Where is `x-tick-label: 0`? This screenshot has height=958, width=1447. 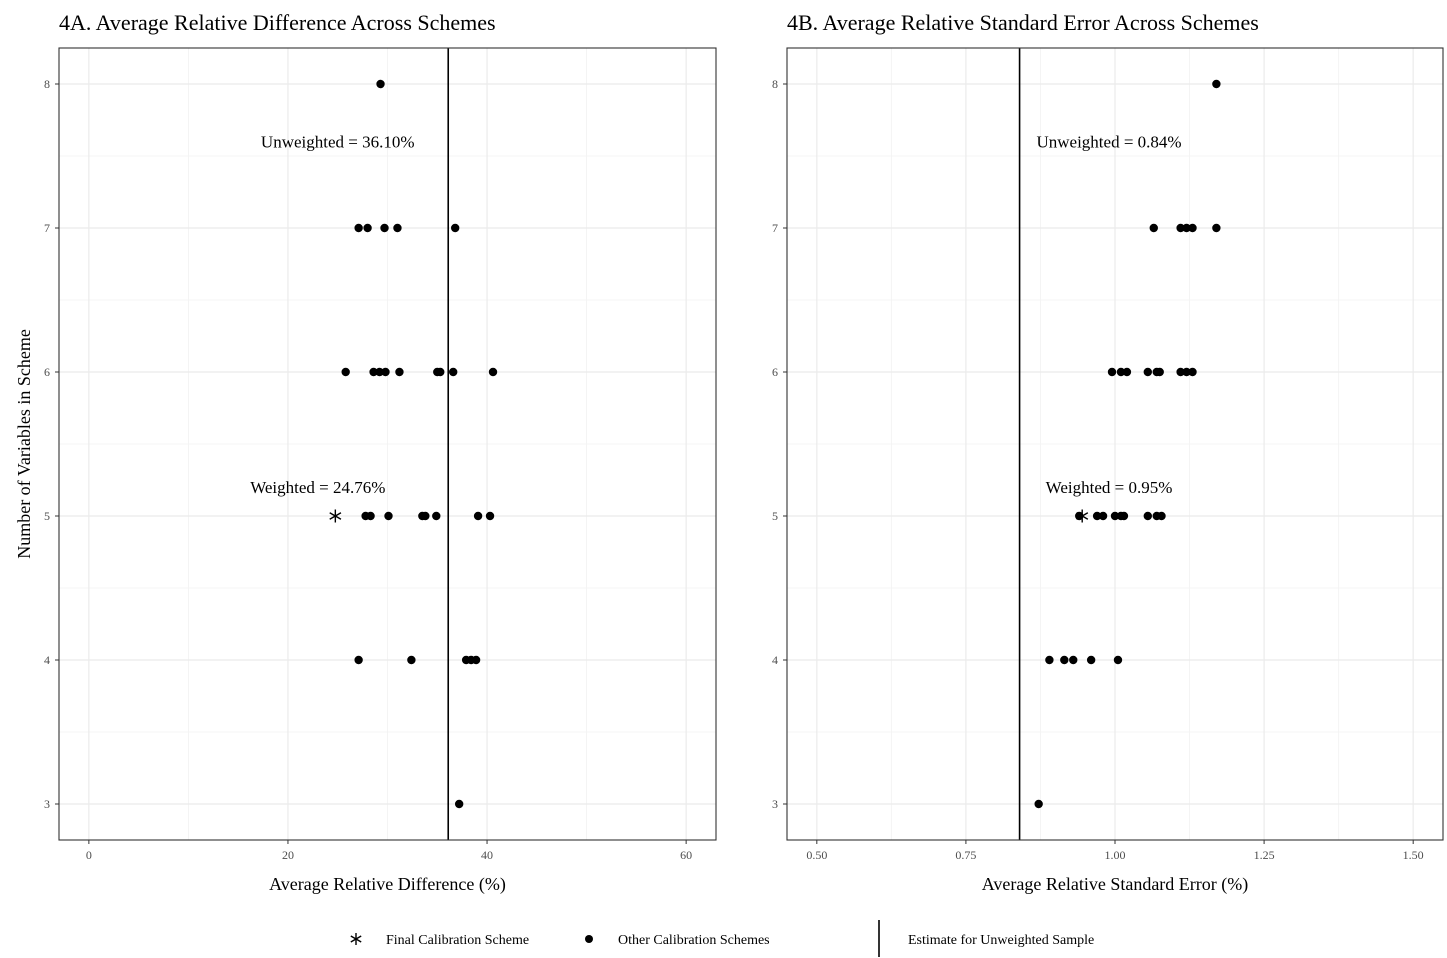 x-tick-label: 0 is located at coordinates (89, 855).